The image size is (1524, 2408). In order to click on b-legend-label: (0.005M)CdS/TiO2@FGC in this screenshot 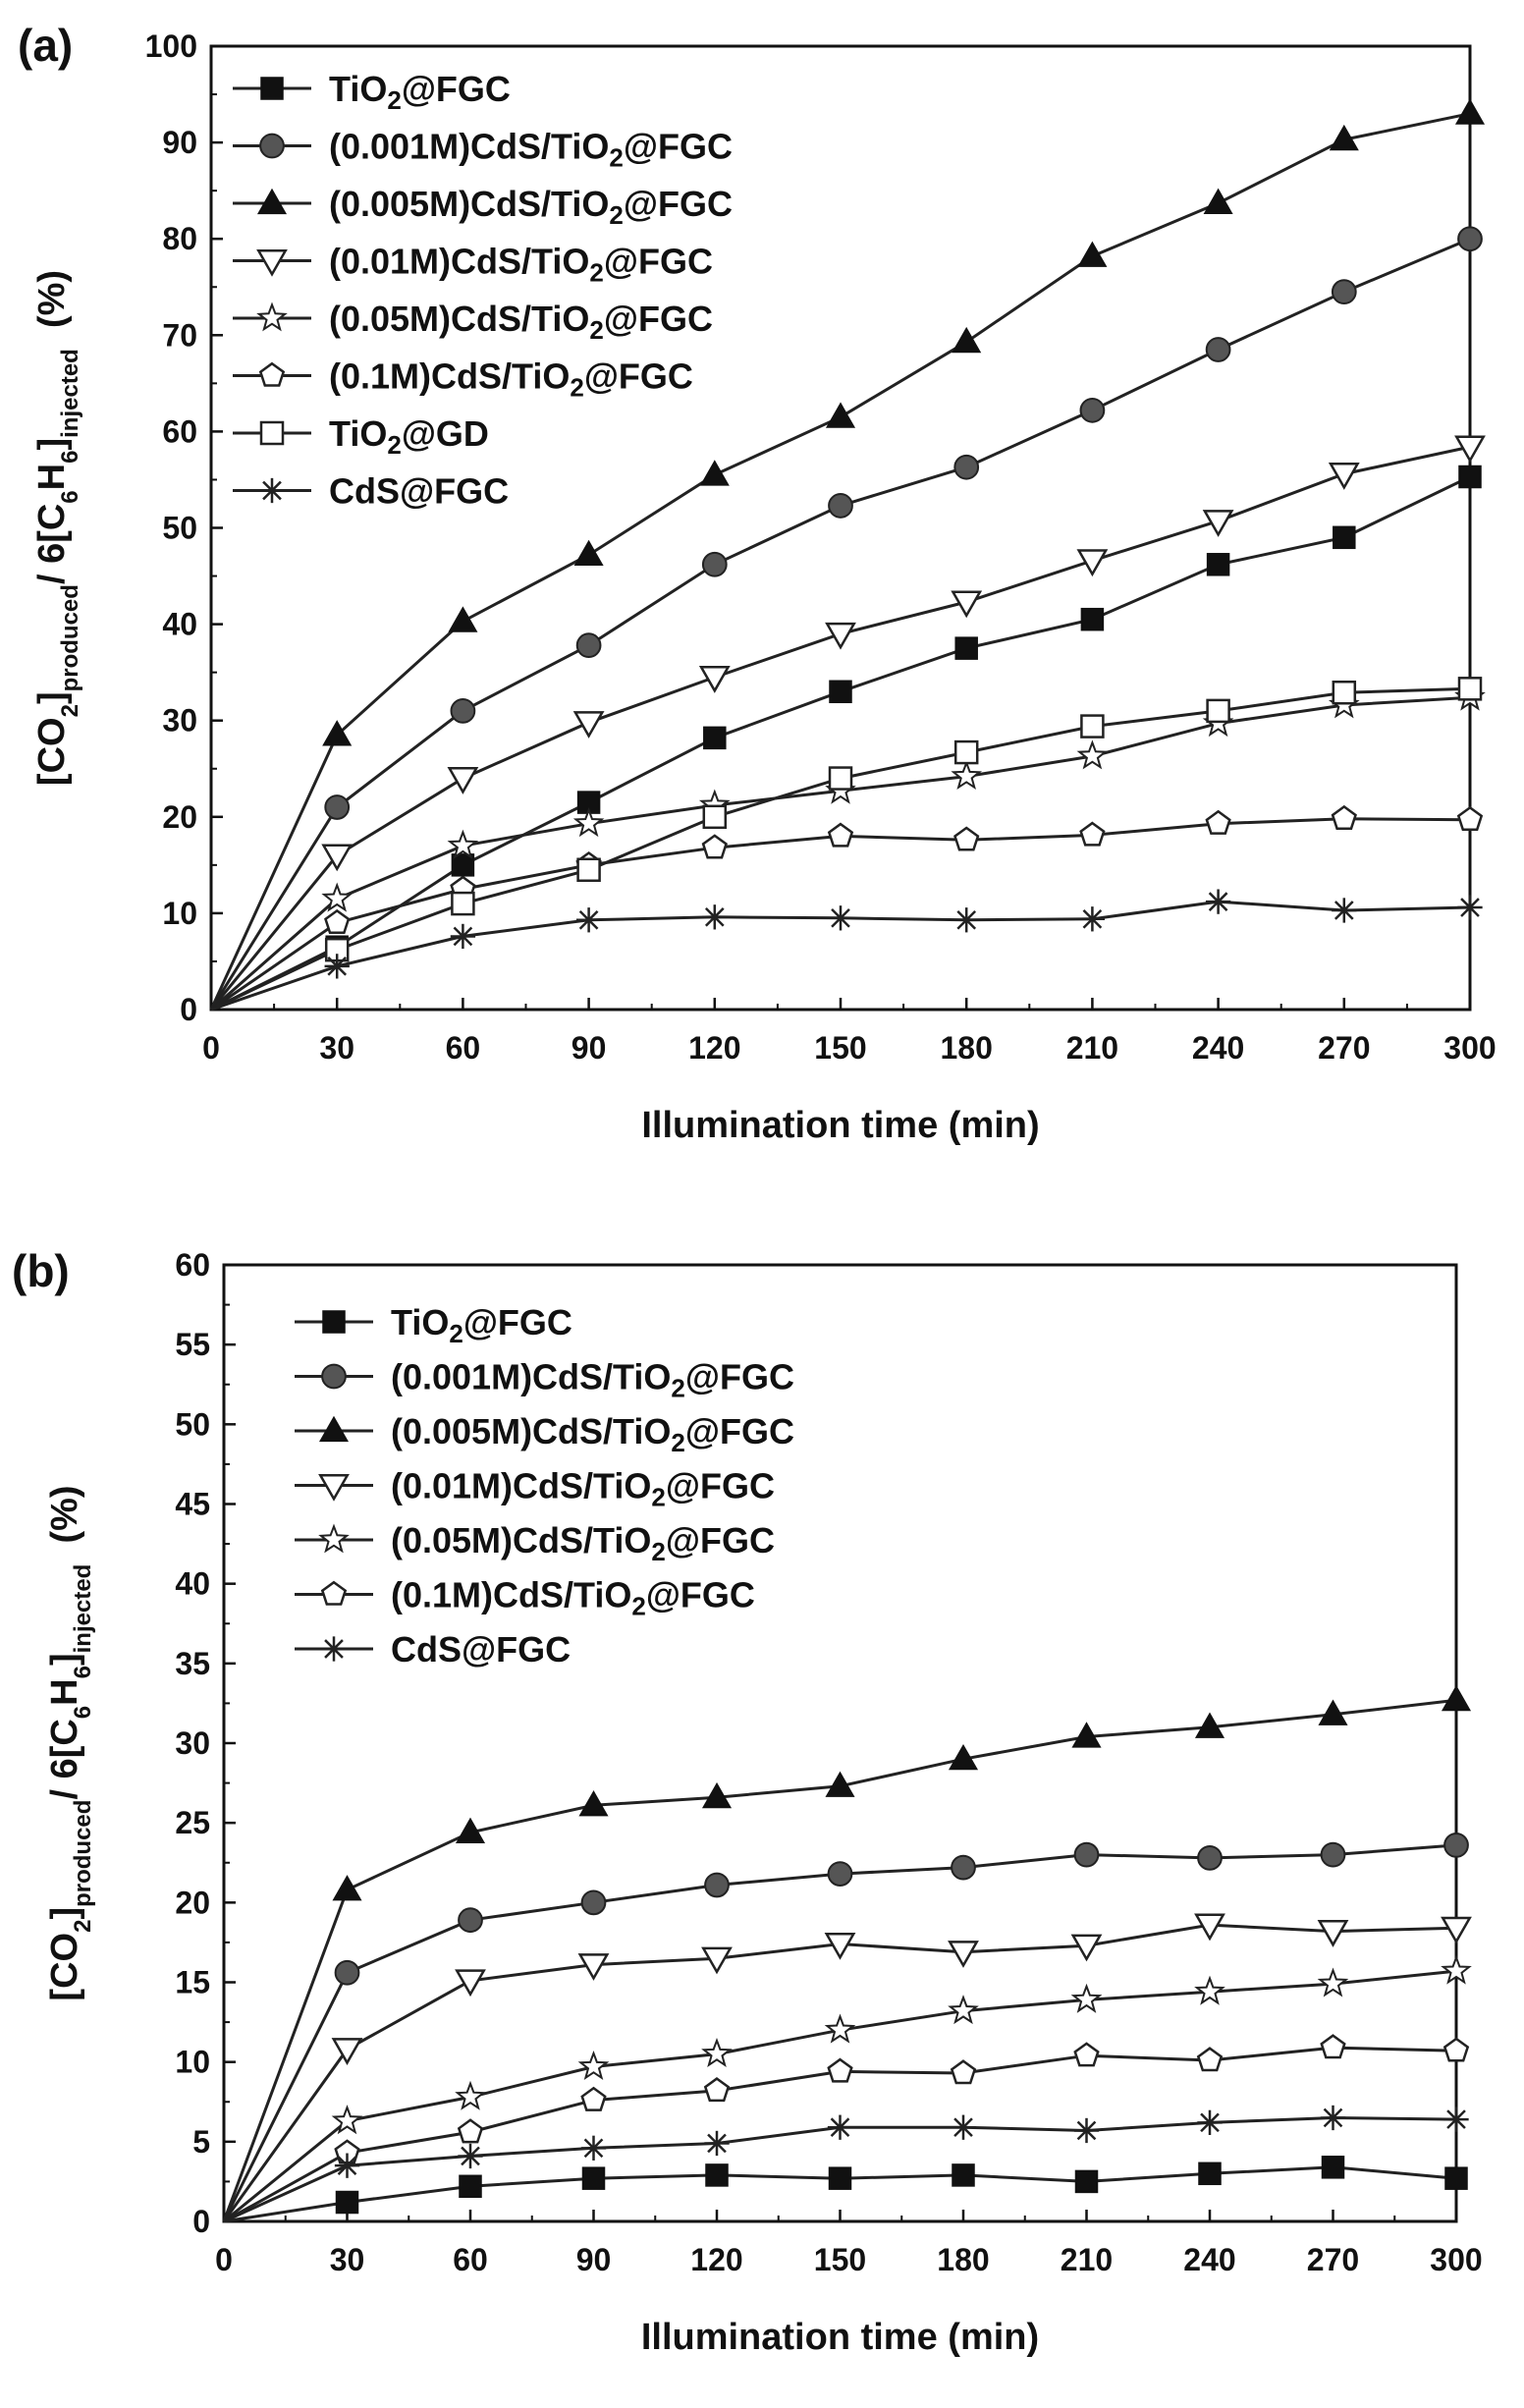, I will do `click(592, 1434)`.